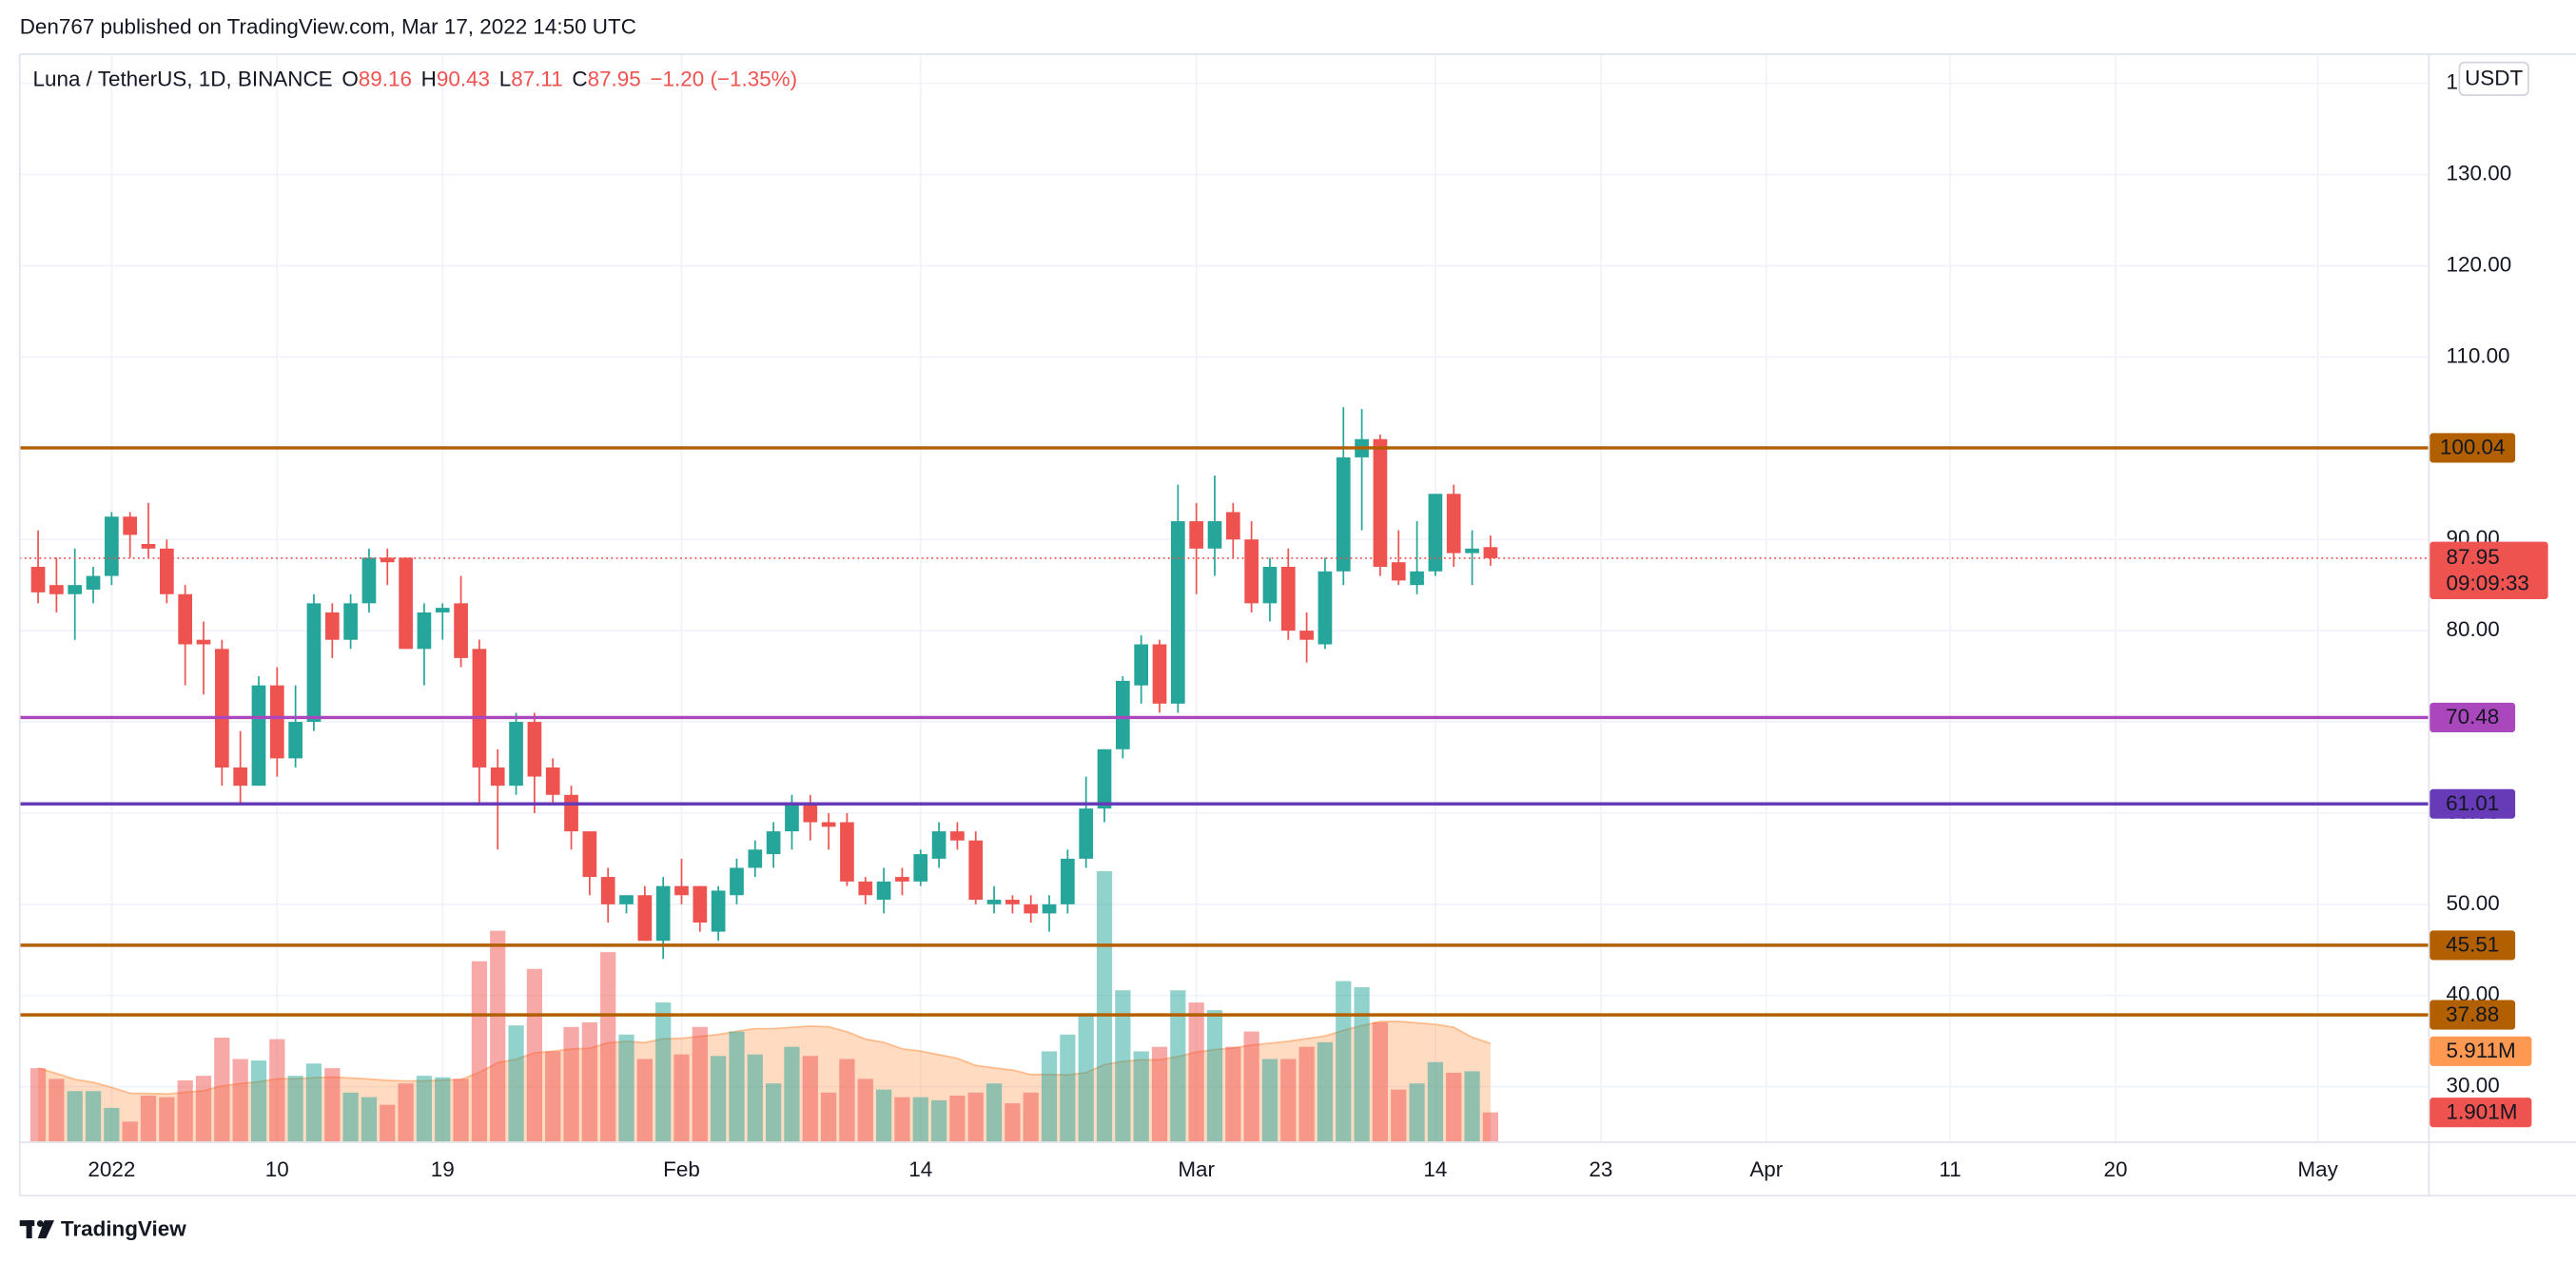 This screenshot has width=2576, height=1263. I want to click on currency-button, so click(2493, 79).